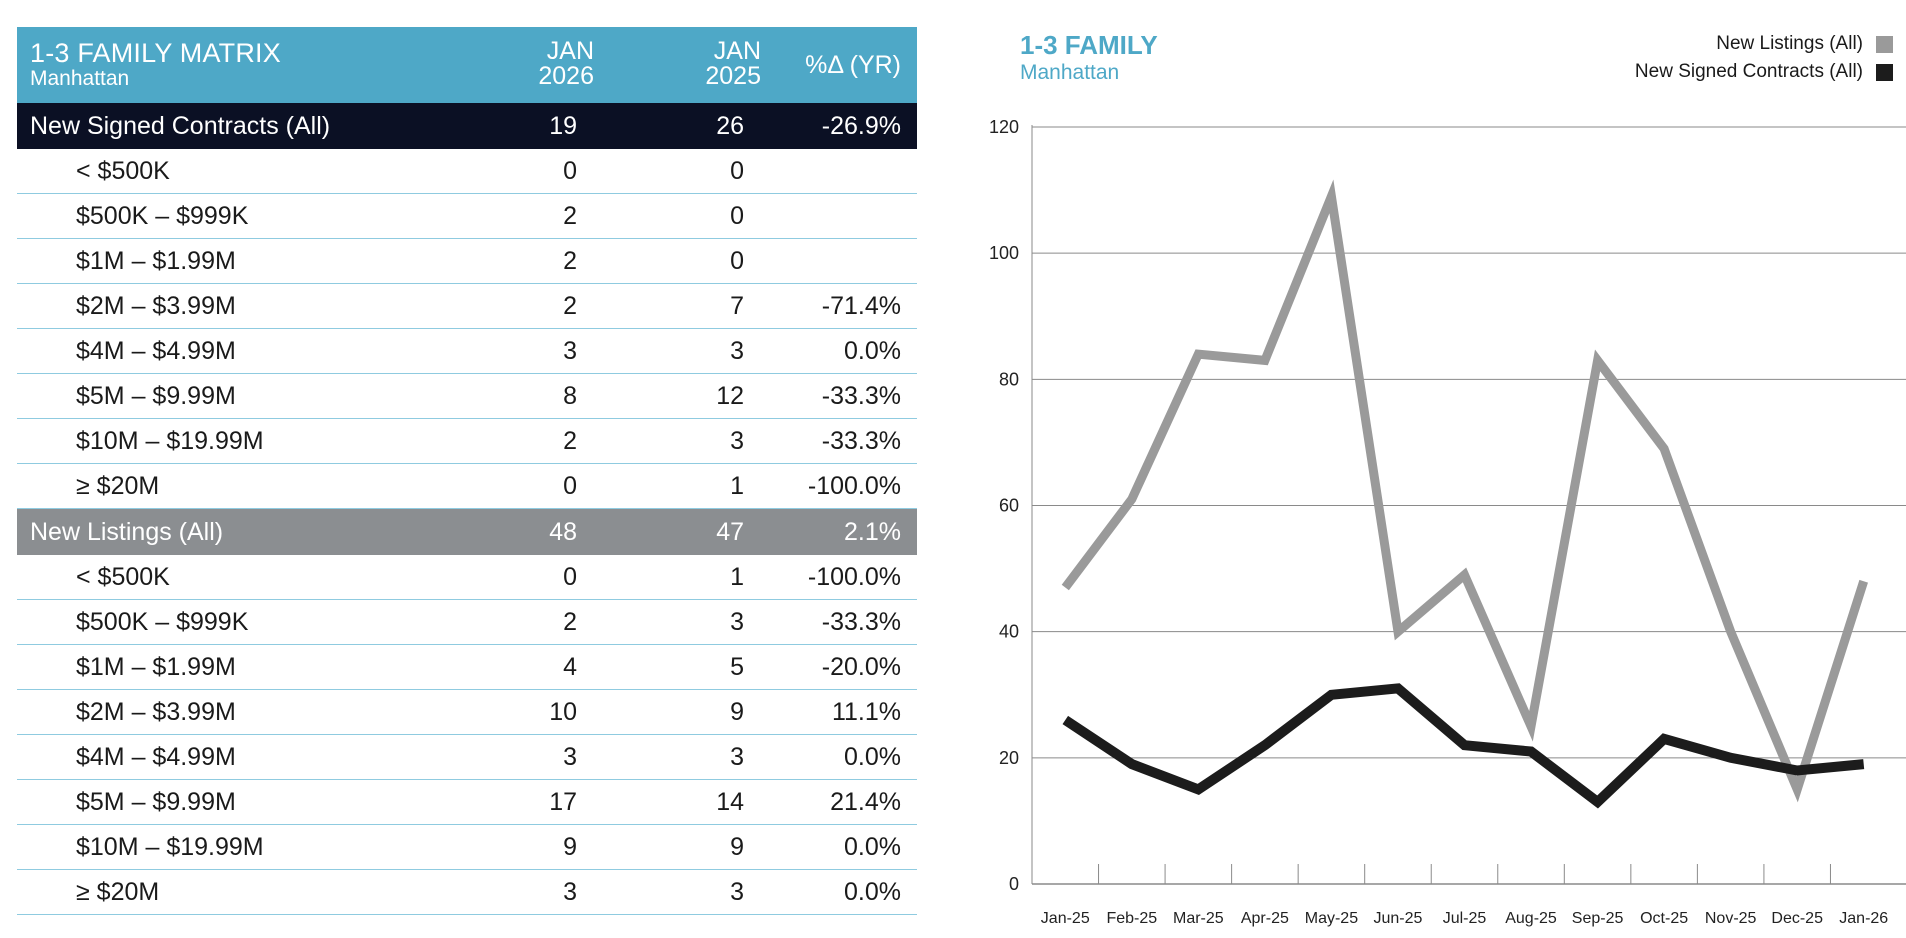 The height and width of the screenshot is (938, 1906). Describe the element at coordinates (853, 65) in the screenshot. I see `col-header-pct-change-label: %Δ (YR)` at that location.